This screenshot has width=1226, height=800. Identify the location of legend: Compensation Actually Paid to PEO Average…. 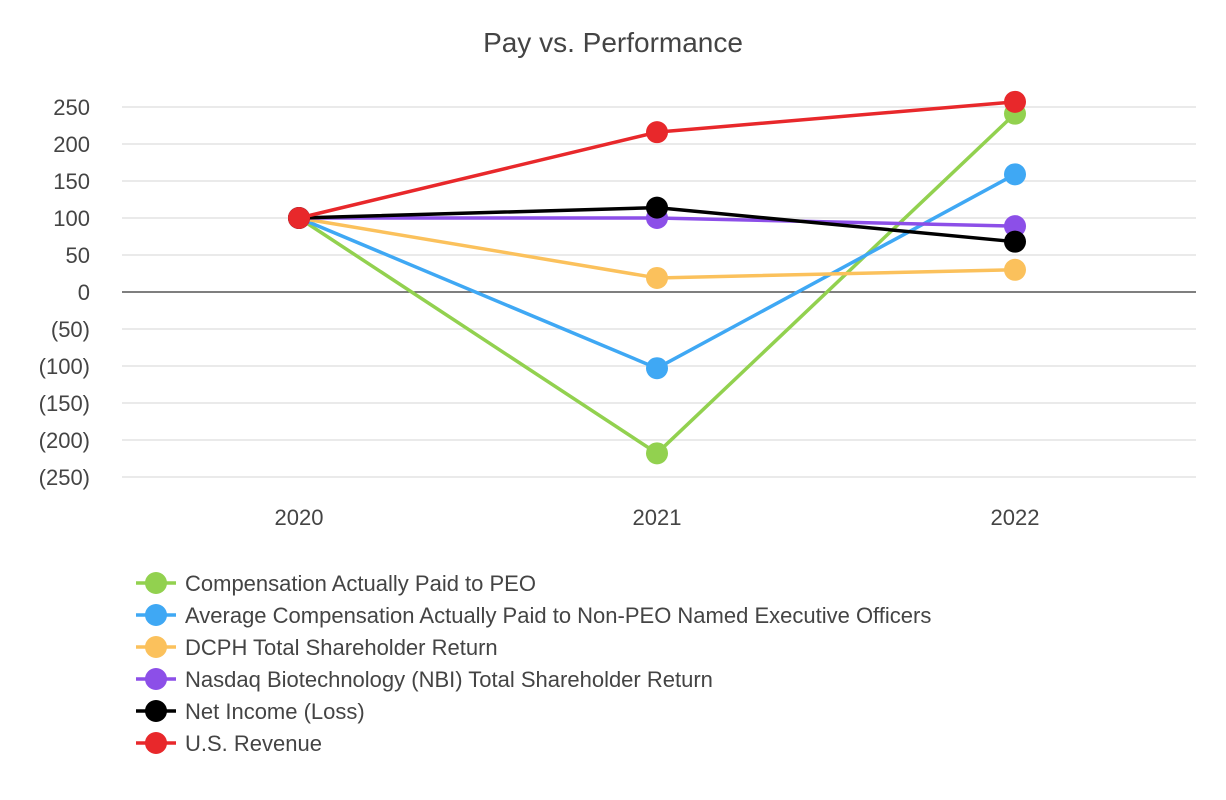
(533, 663).